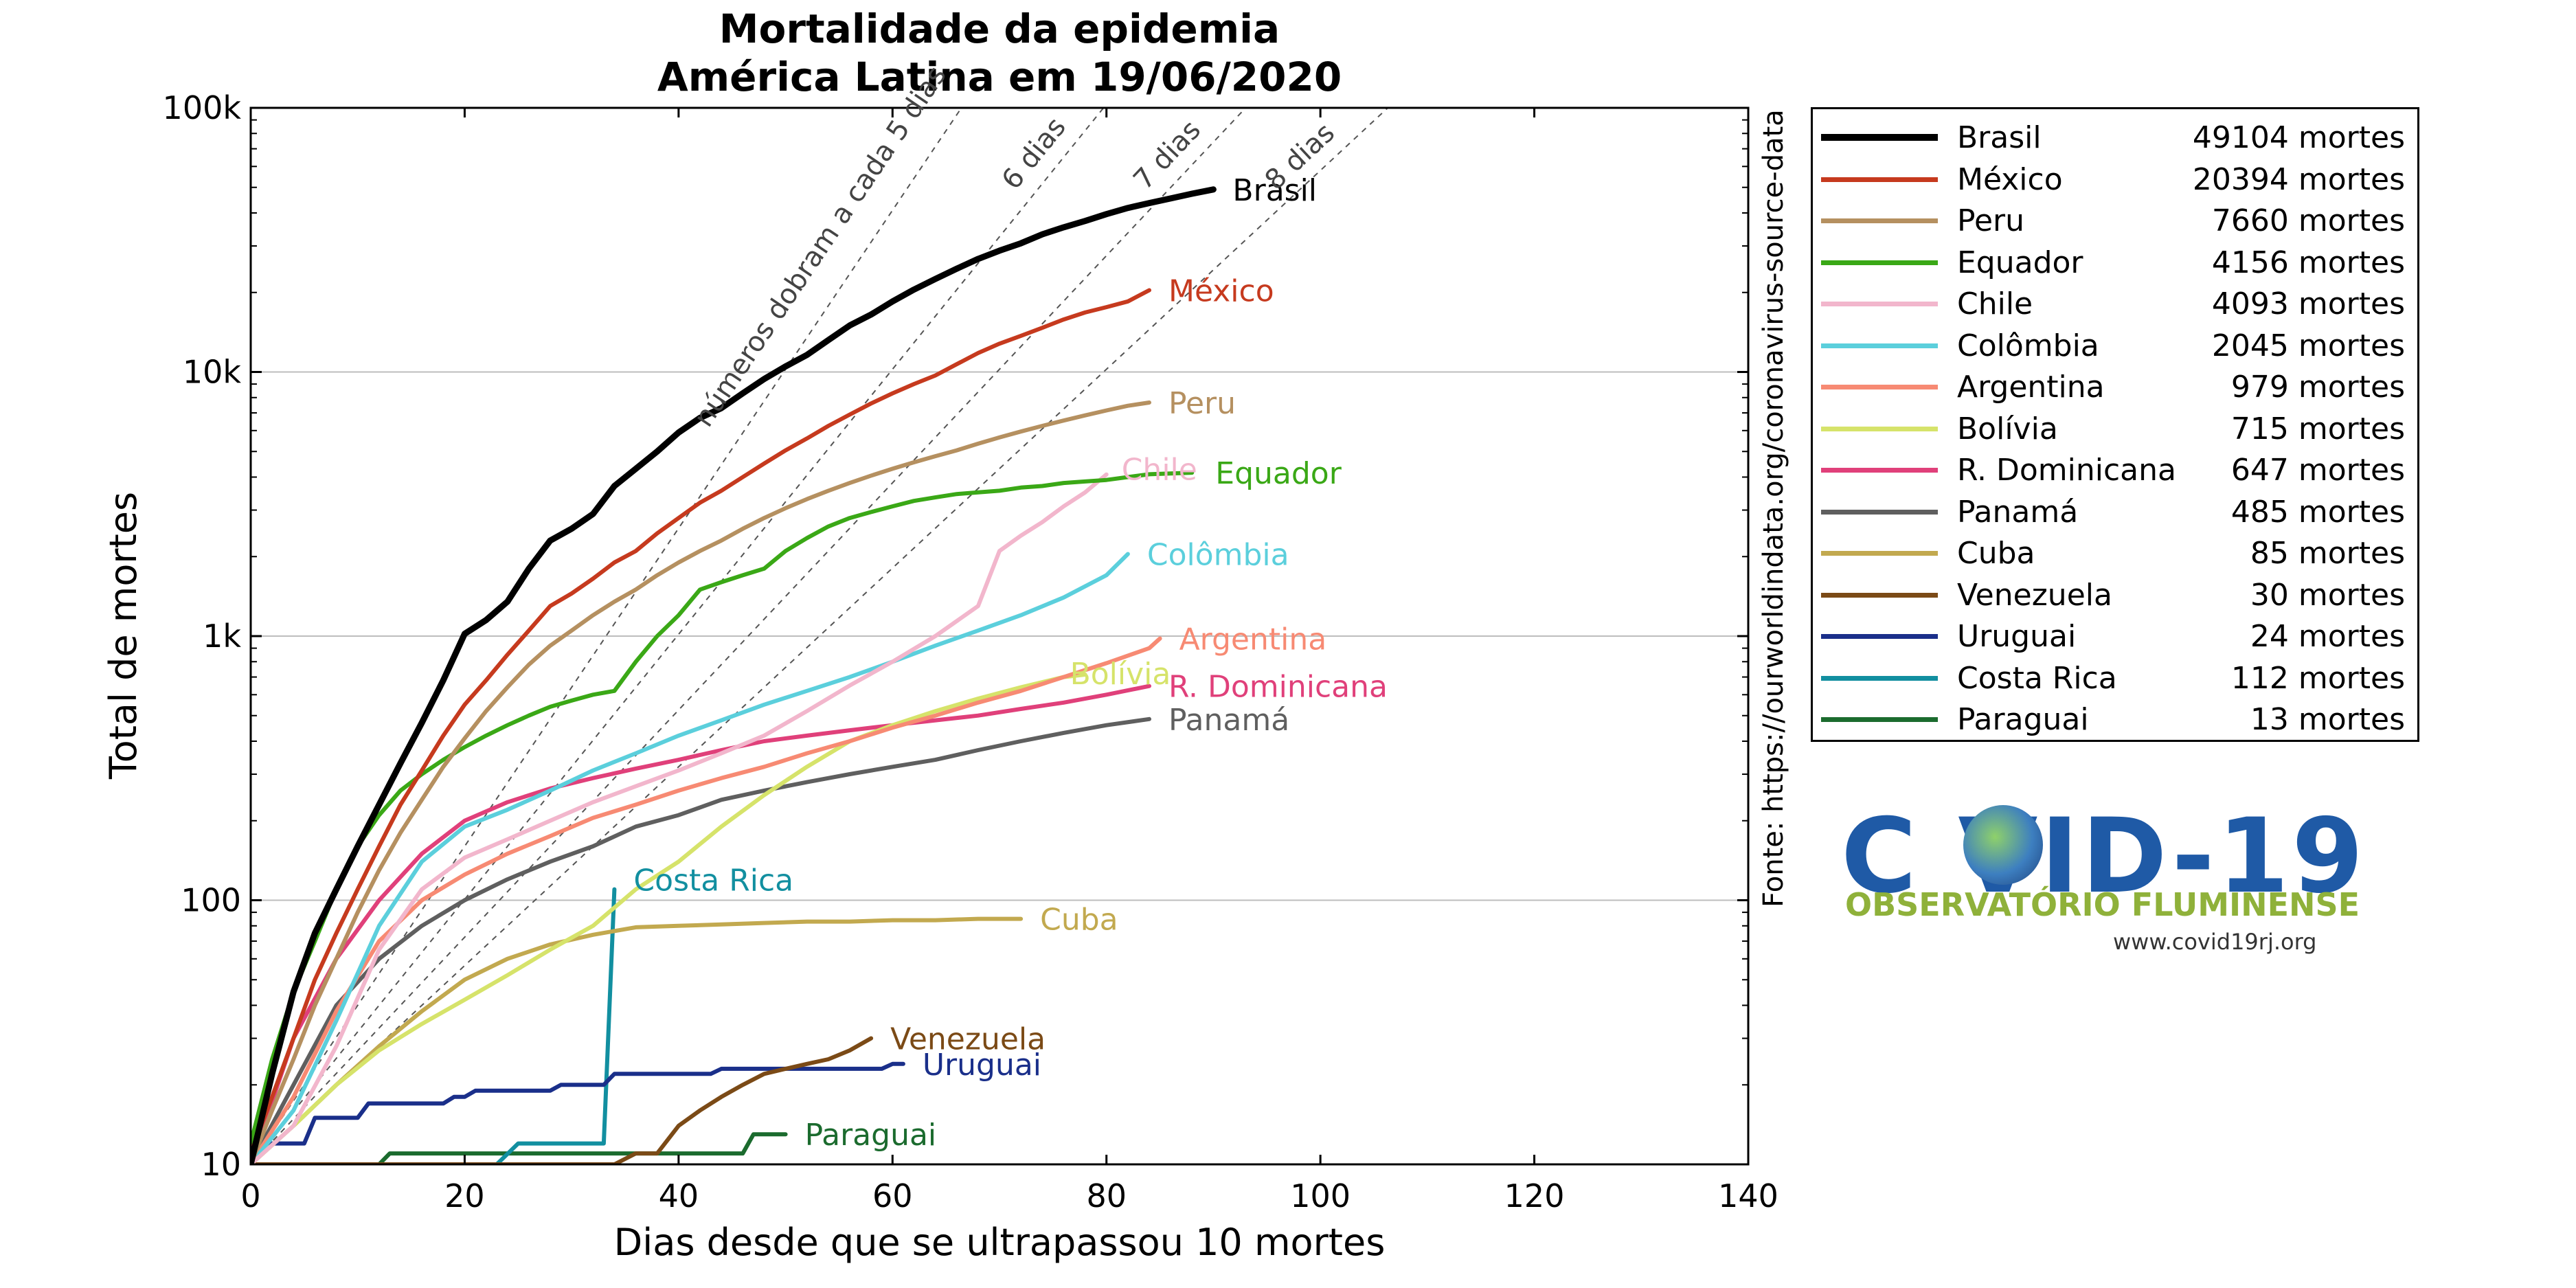  Describe the element at coordinates (1274, 190) in the screenshot. I see `end-label: Brasil` at that location.